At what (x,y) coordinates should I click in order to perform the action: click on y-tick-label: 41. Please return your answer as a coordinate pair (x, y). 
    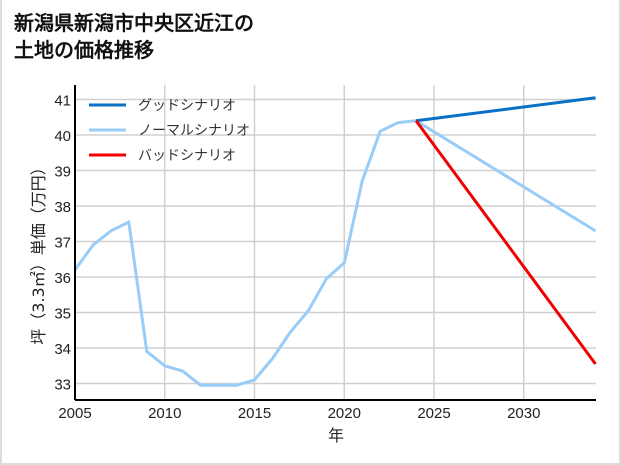
    Looking at the image, I should click on (62, 101).